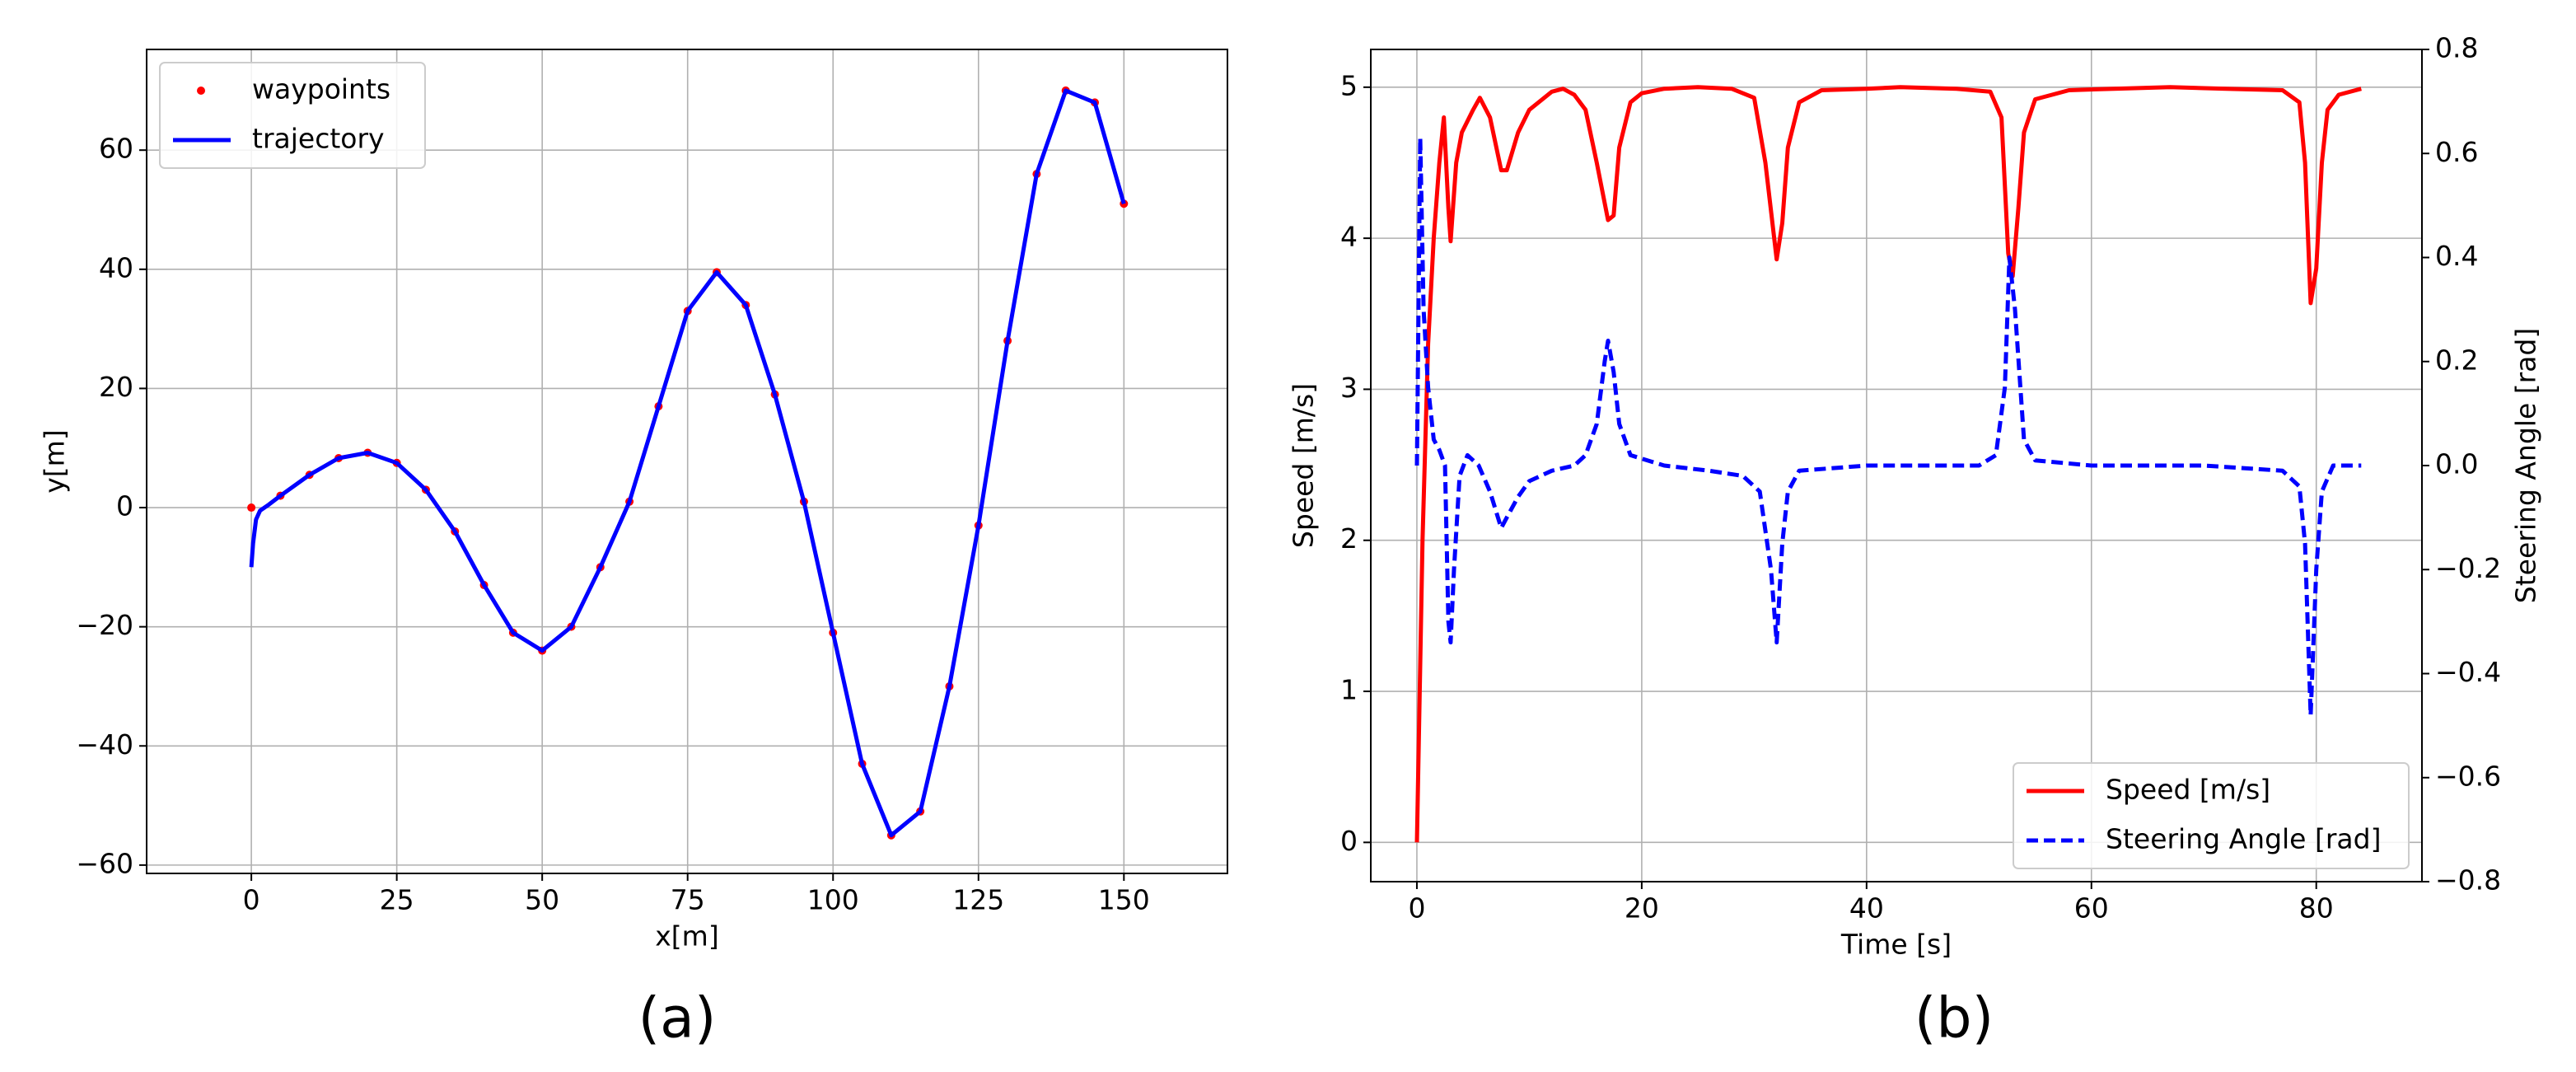 This screenshot has width=2576, height=1072. What do you see at coordinates (251, 508) in the screenshot?
I see `waypoint` at bounding box center [251, 508].